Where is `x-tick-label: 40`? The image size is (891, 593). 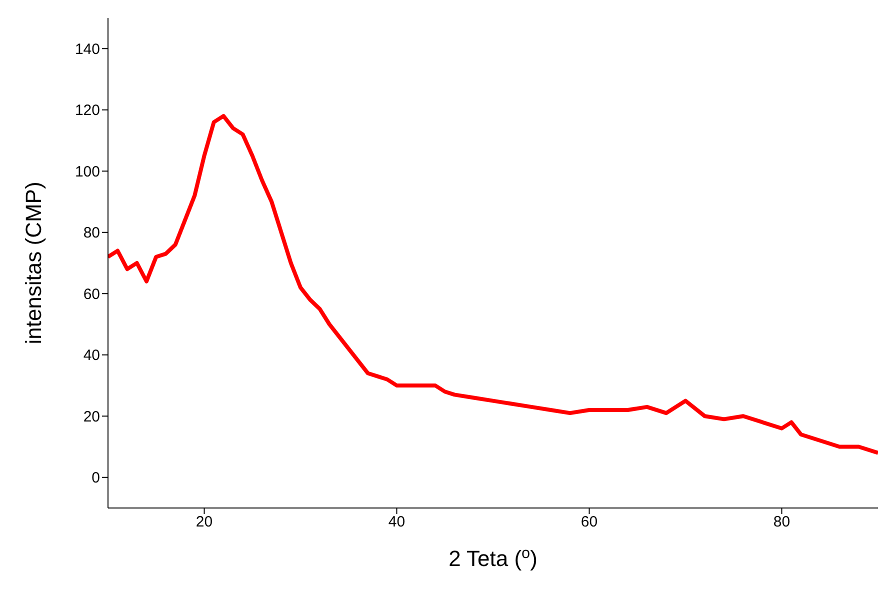
x-tick-label: 40 is located at coordinates (397, 522).